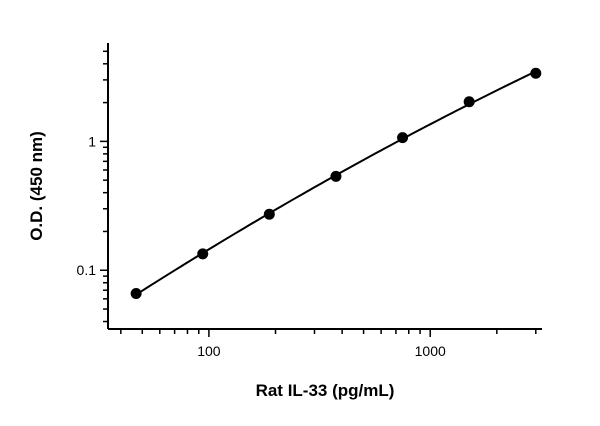 The height and width of the screenshot is (426, 600). What do you see at coordinates (92, 186) in the screenshot?
I see `y-ticks: 0.11` at bounding box center [92, 186].